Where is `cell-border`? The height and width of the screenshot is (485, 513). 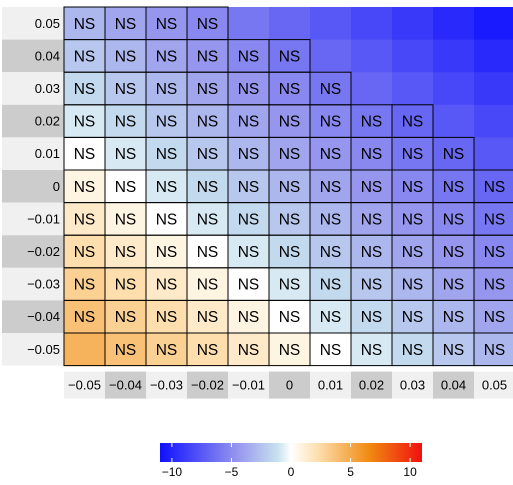
cell-border is located at coordinates (493, 349).